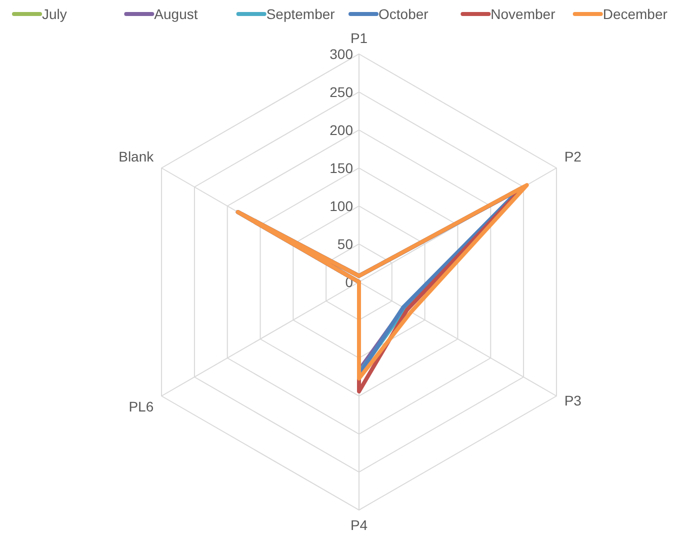 The width and height of the screenshot is (673, 542). I want to click on legend-label: October, so click(403, 14).